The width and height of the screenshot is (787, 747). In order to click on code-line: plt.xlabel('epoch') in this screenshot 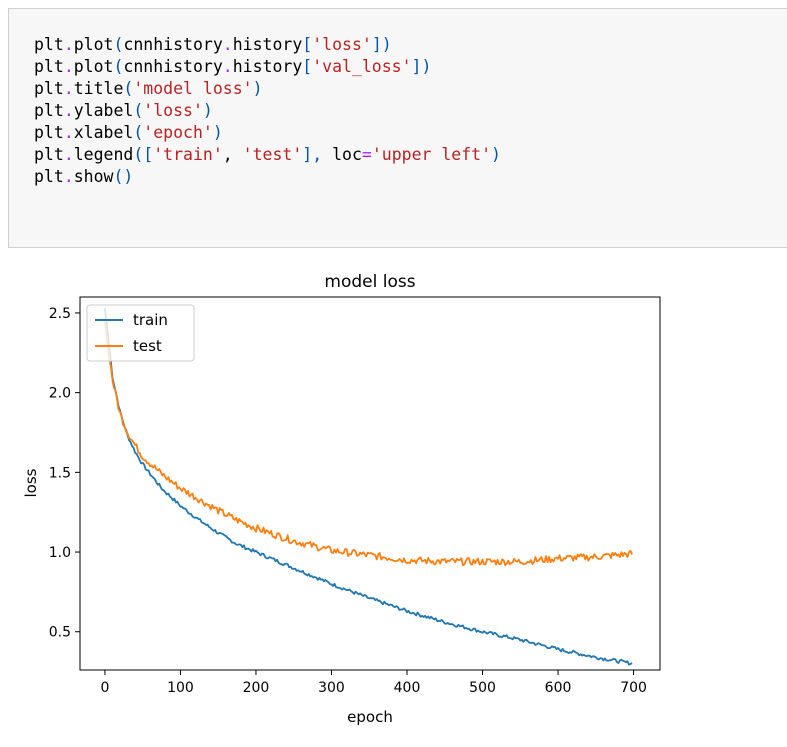, I will do `click(267, 133)`.